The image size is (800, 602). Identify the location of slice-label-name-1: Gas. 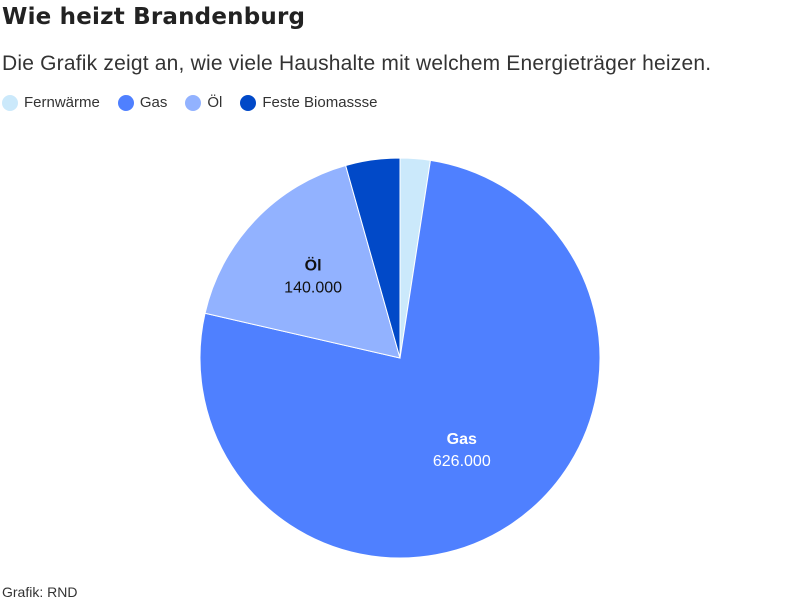
(462, 439).